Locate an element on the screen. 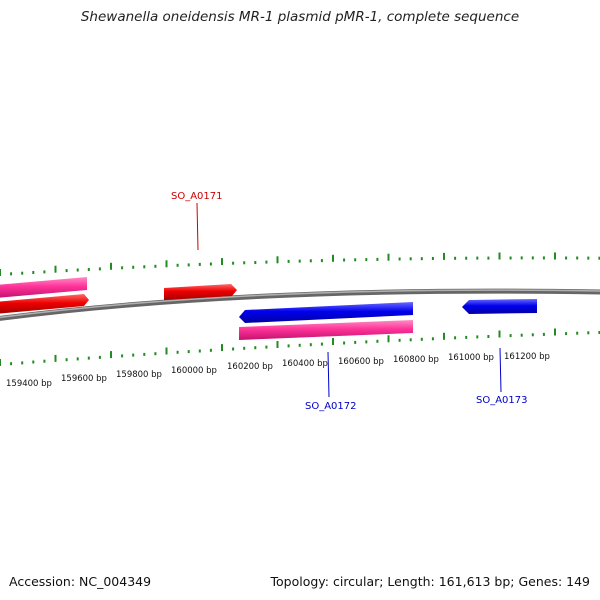  tick-label: 160000 bp is located at coordinates (194, 371).